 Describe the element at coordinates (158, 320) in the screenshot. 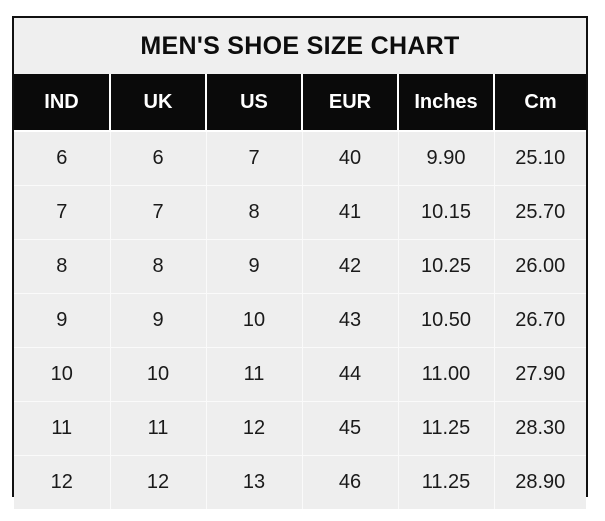

I see `cell-uk: 9` at that location.